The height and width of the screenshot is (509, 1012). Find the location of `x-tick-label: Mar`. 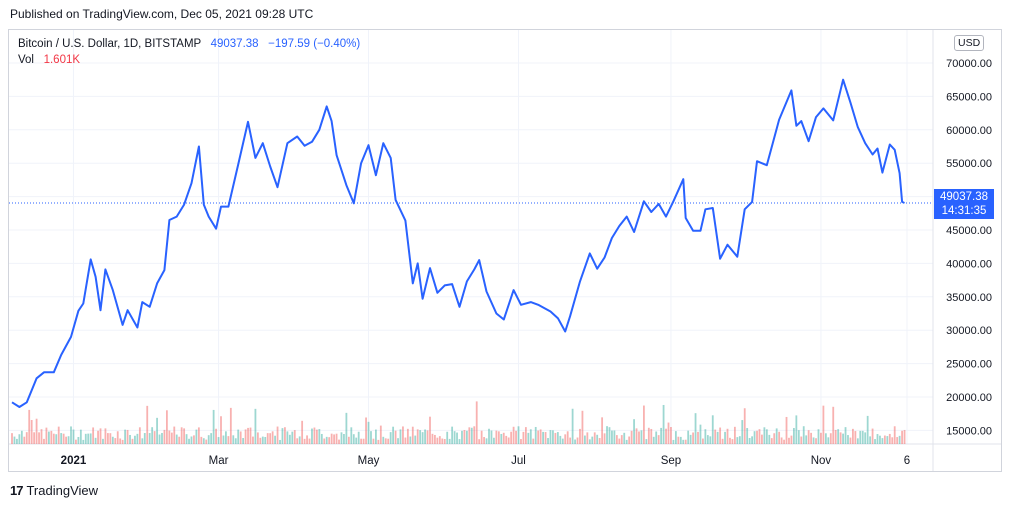

x-tick-label: Mar is located at coordinates (219, 461).